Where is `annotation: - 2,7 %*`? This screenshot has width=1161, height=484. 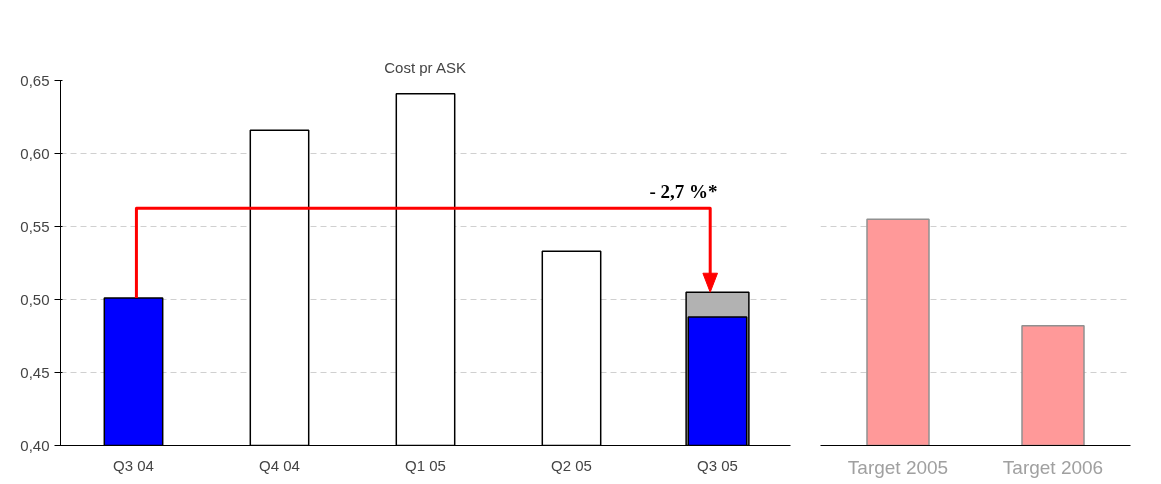
annotation: - 2,7 %* is located at coordinates (683, 192).